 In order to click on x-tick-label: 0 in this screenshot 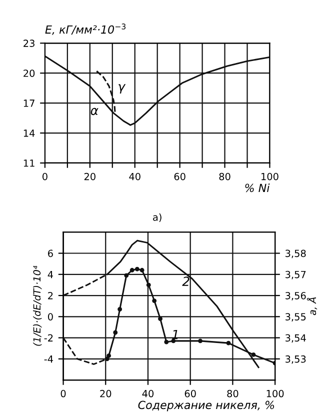, I will do `click(63, 394)`.